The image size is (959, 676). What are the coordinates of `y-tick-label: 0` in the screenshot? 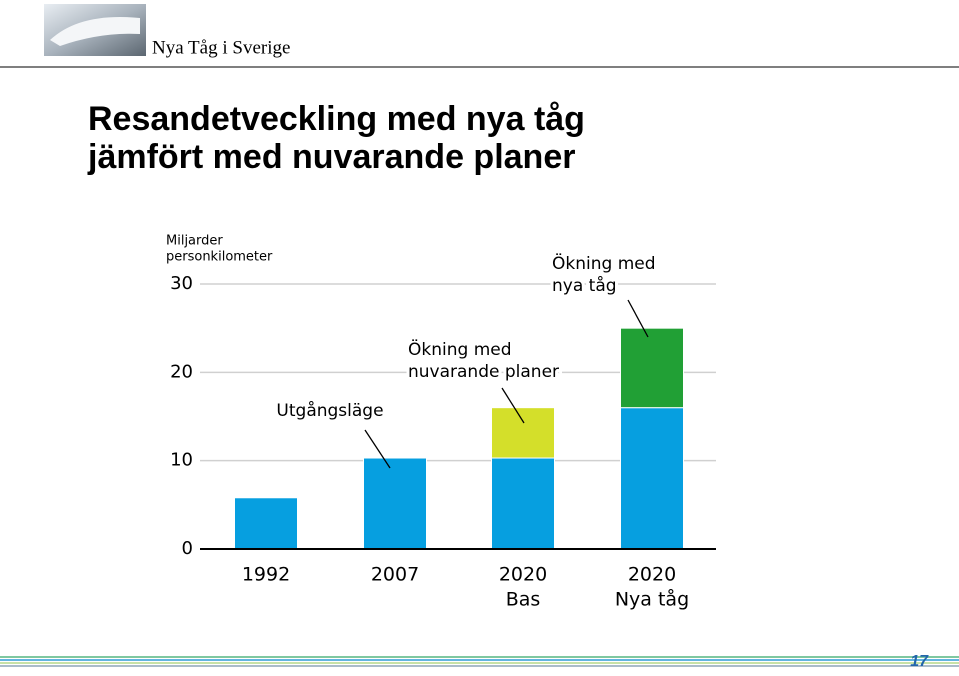 It's located at (187, 548).